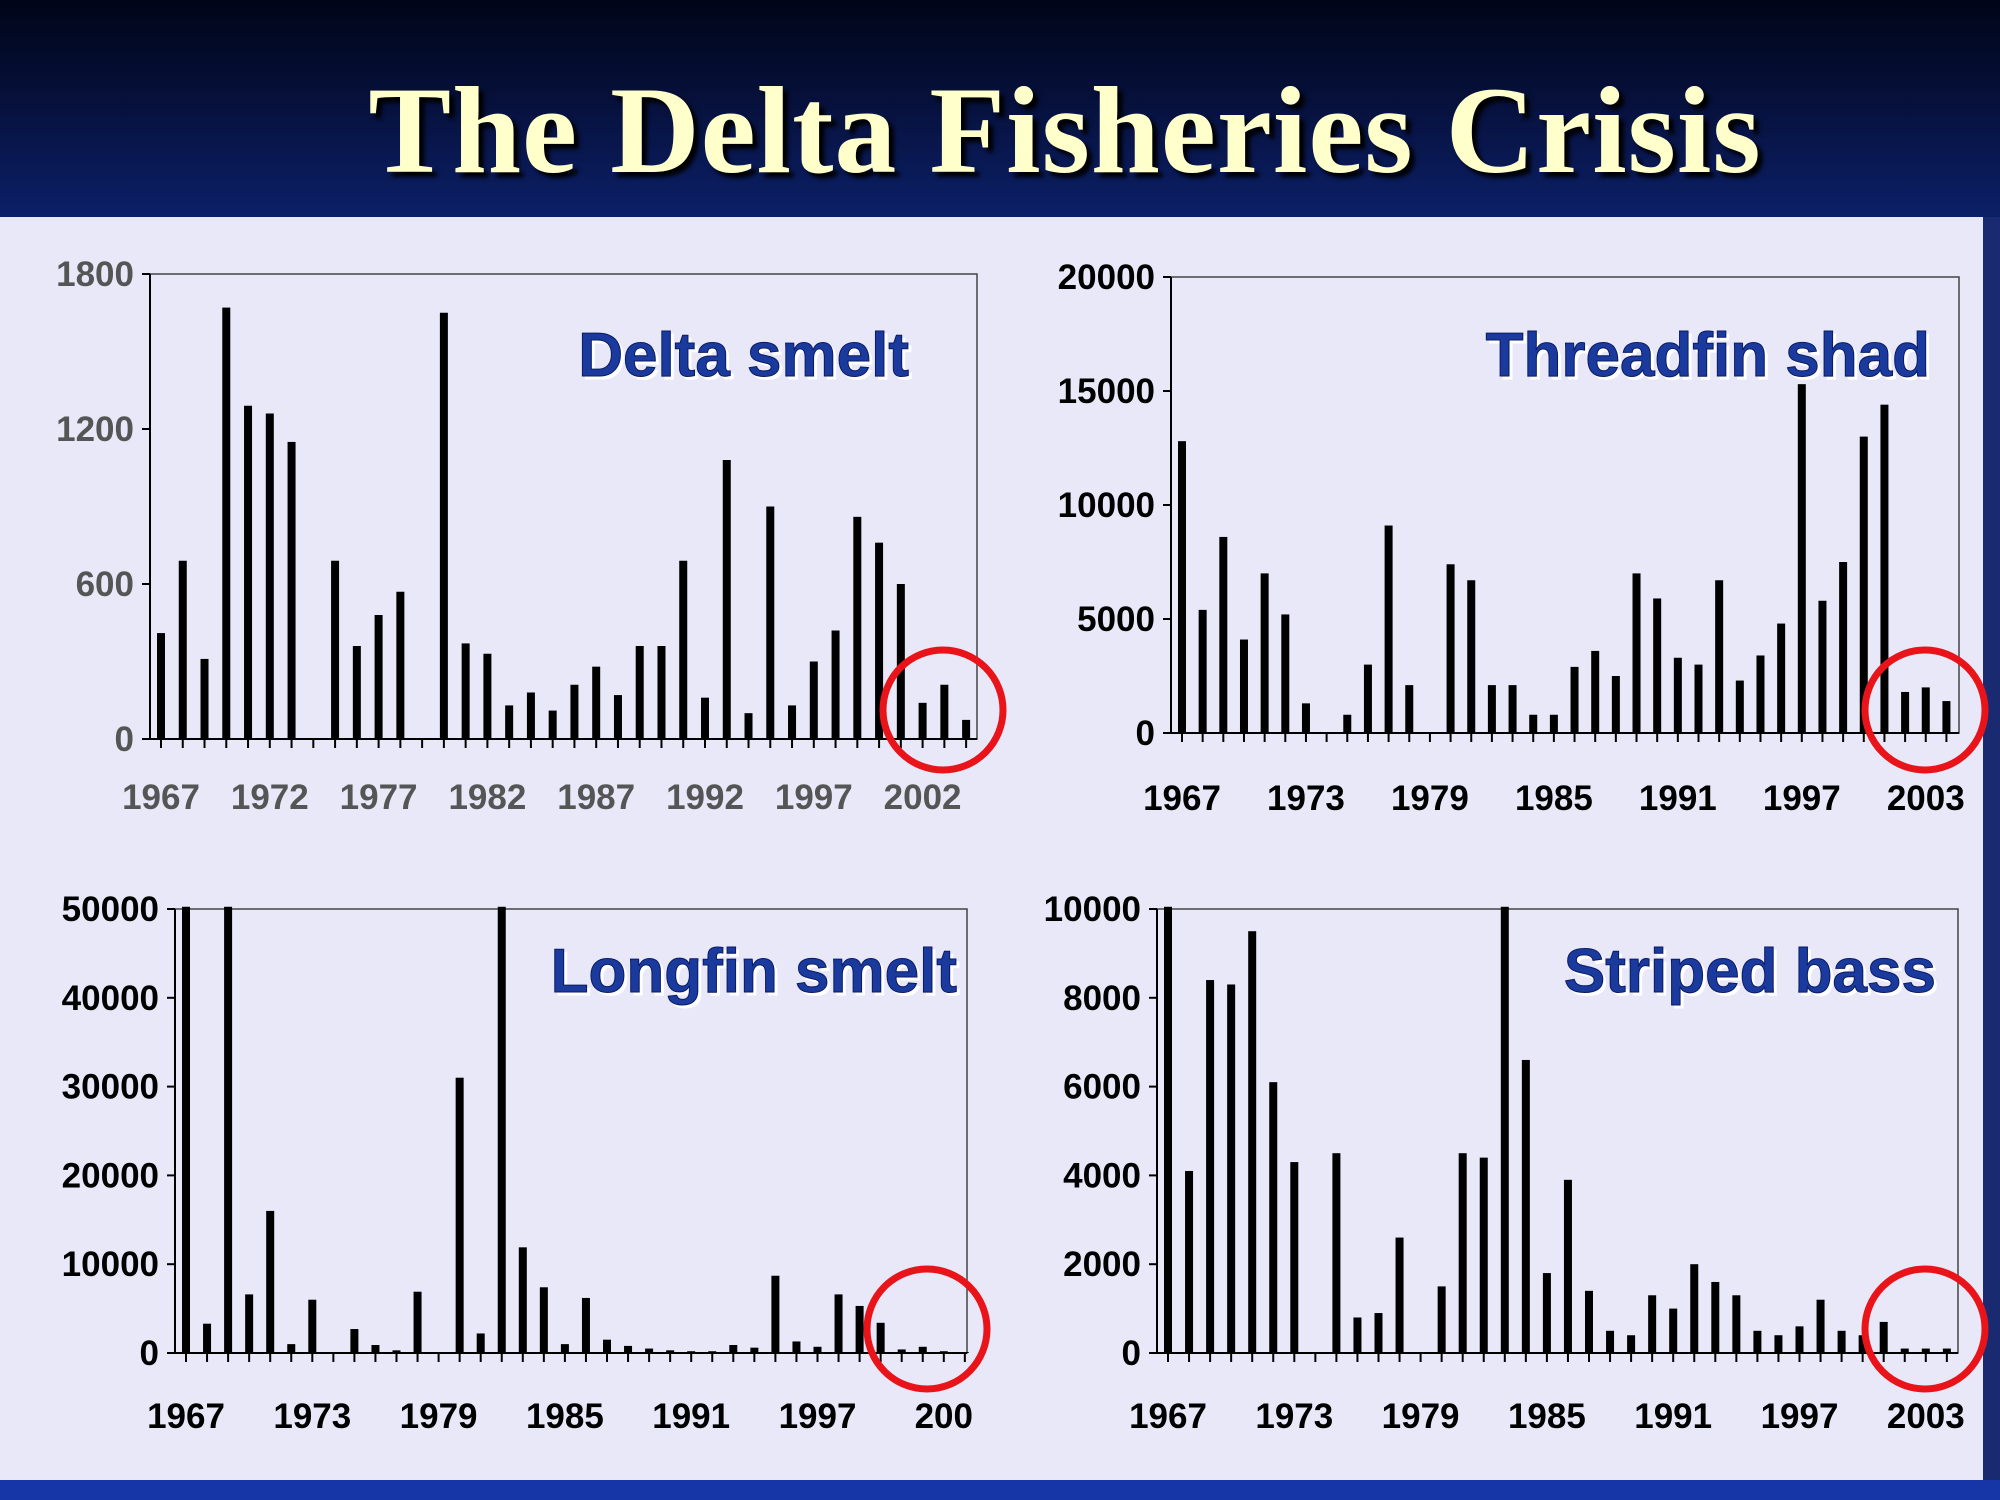 The width and height of the screenshot is (2000, 1500). What do you see at coordinates (375, 1349) in the screenshot?
I see `bar-1976` at bounding box center [375, 1349].